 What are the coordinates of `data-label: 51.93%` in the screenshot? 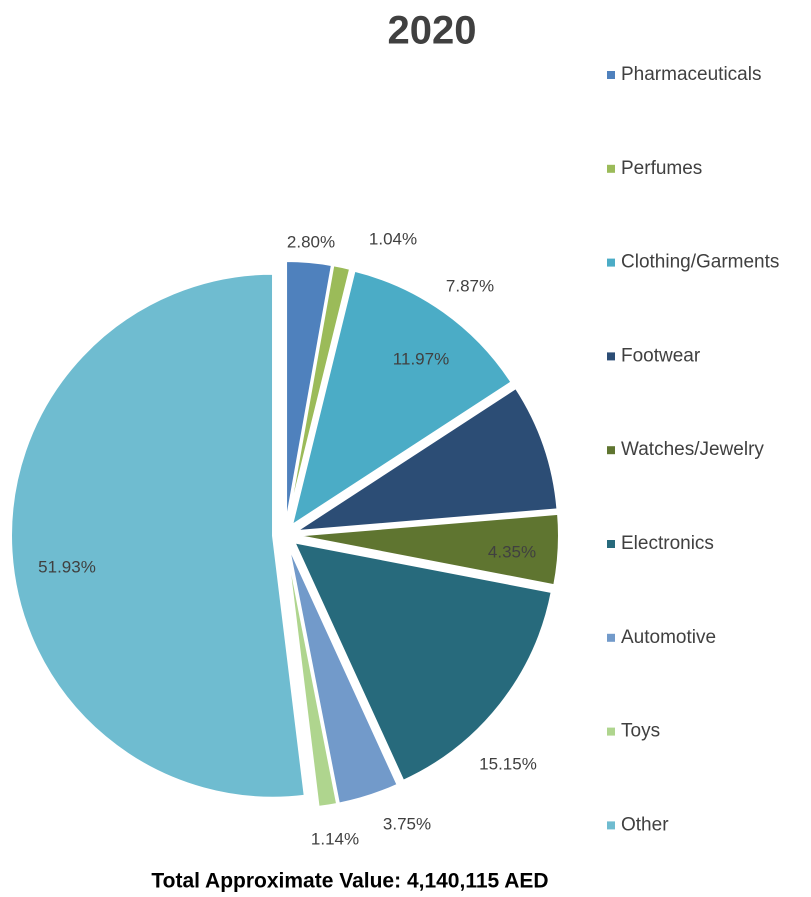 It's located at (67, 566).